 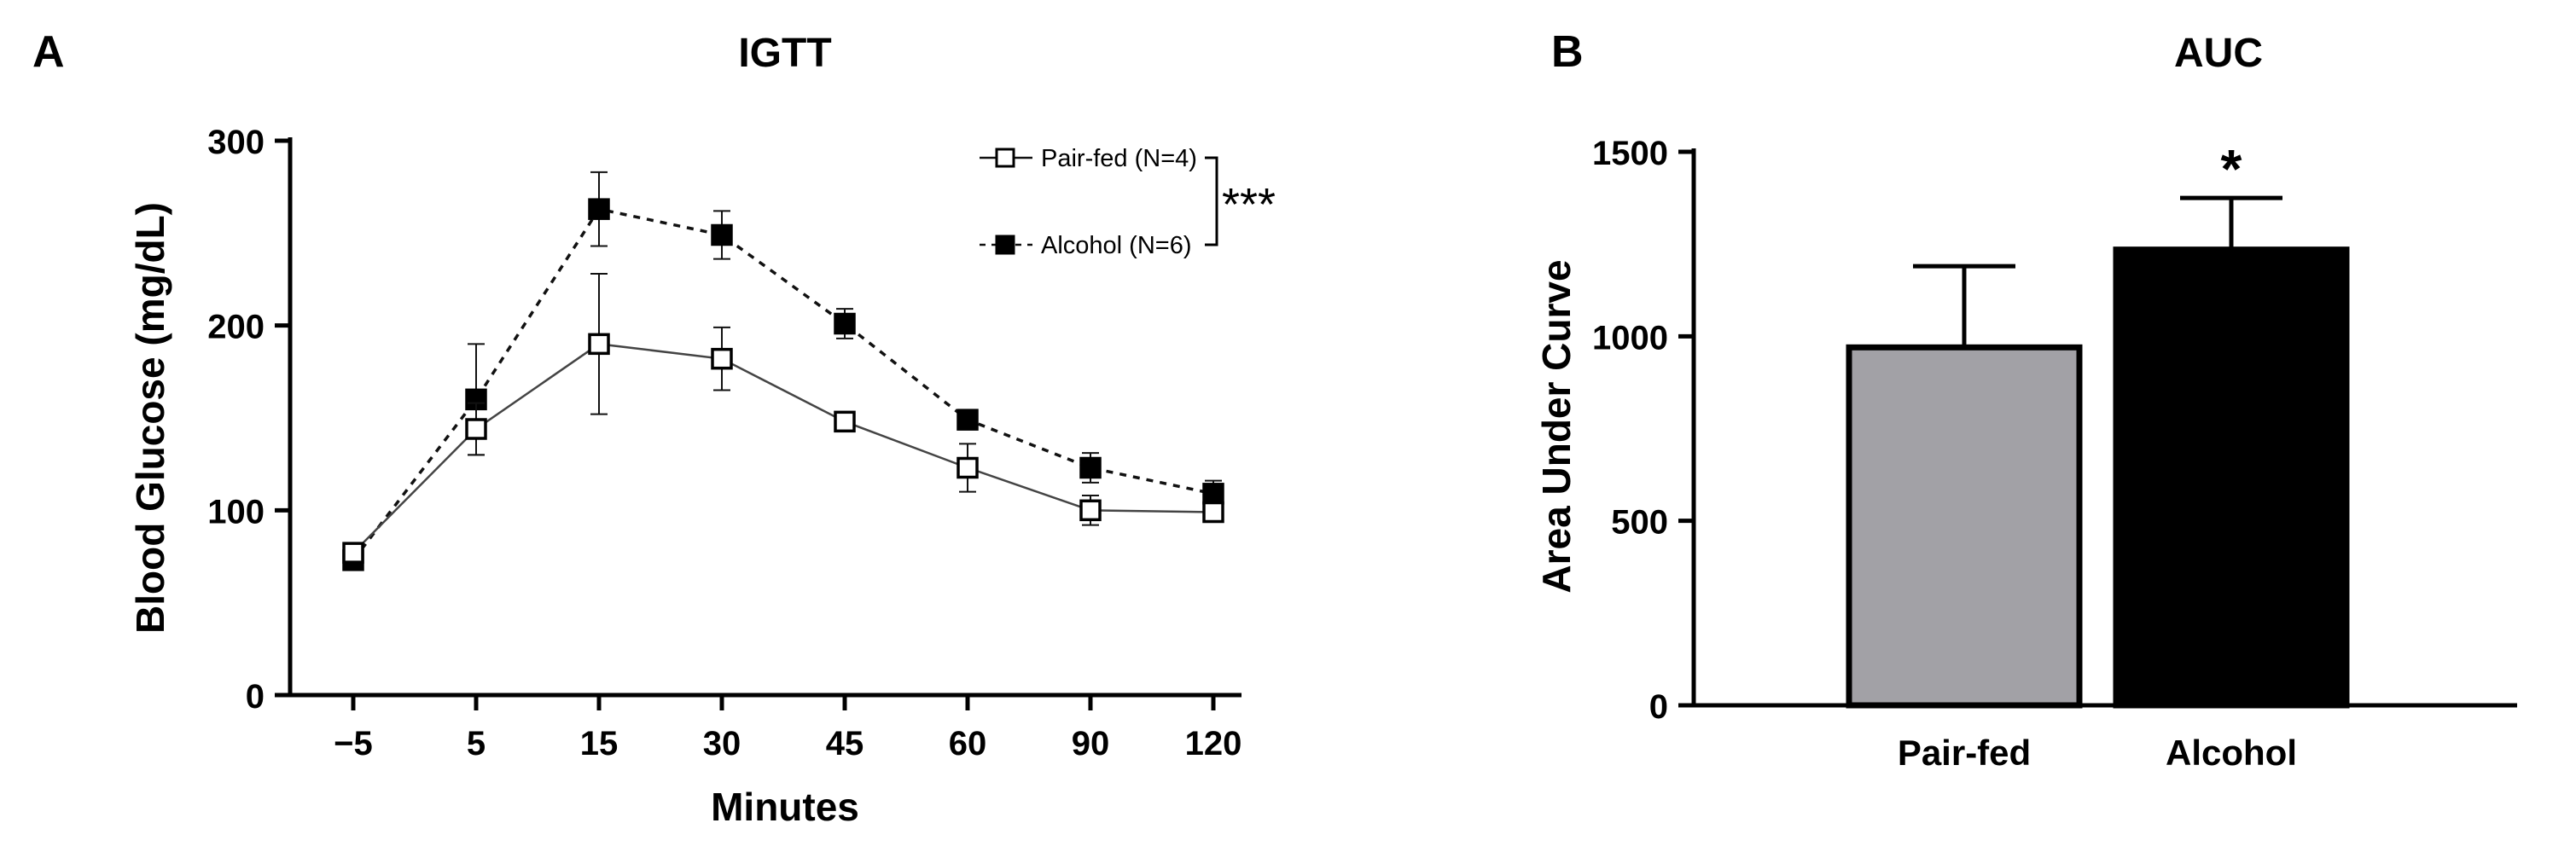 I want to click on series-line-alcohol, so click(x=783, y=384).